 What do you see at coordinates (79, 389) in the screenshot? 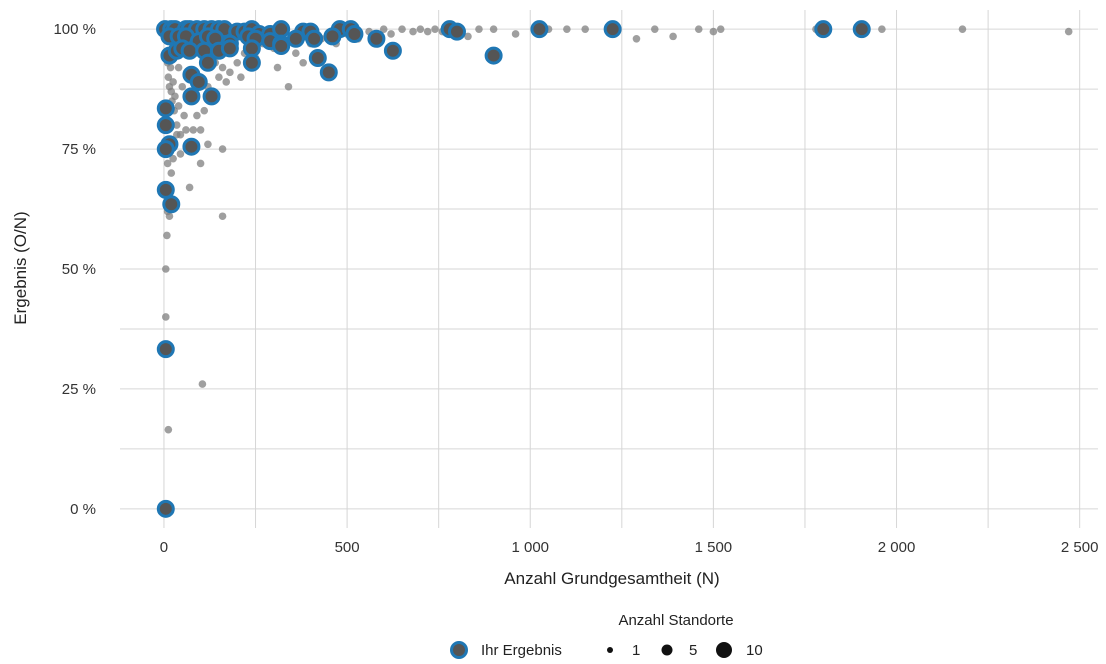
I see `y-tick-label: 25 %` at bounding box center [79, 389].